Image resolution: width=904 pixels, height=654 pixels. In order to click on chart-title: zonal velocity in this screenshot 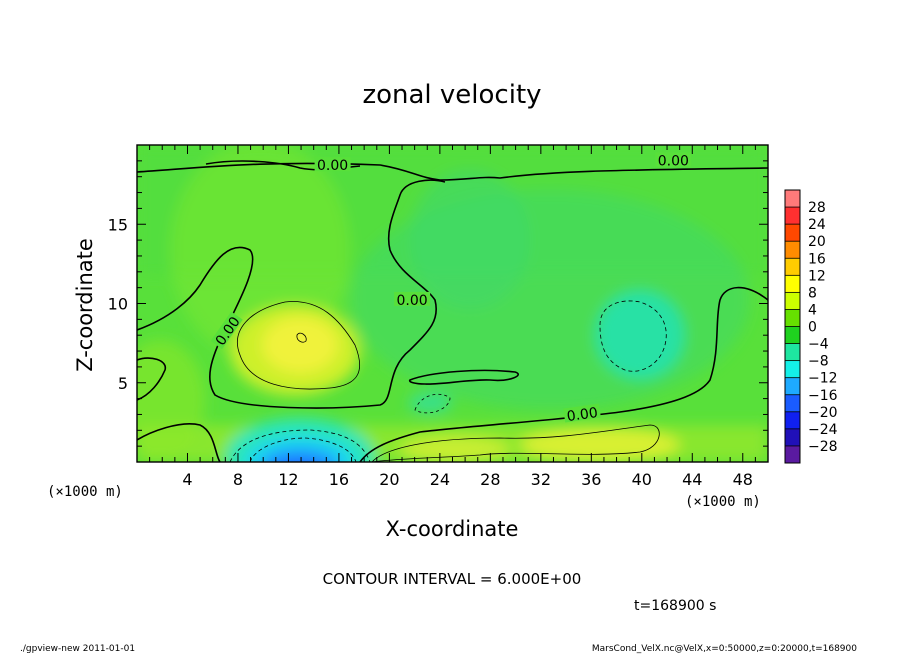, I will do `click(451, 95)`.